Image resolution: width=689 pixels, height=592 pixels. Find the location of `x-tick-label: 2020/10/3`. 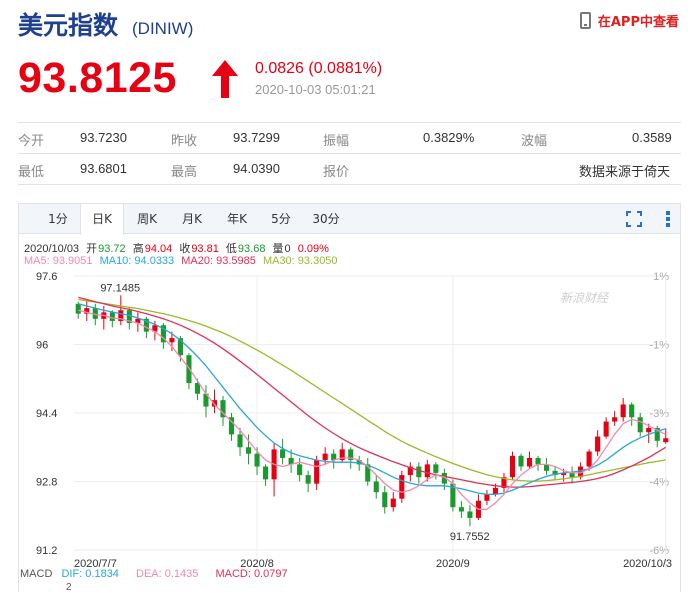

x-tick-label: 2020/10/3 is located at coordinates (647, 564).